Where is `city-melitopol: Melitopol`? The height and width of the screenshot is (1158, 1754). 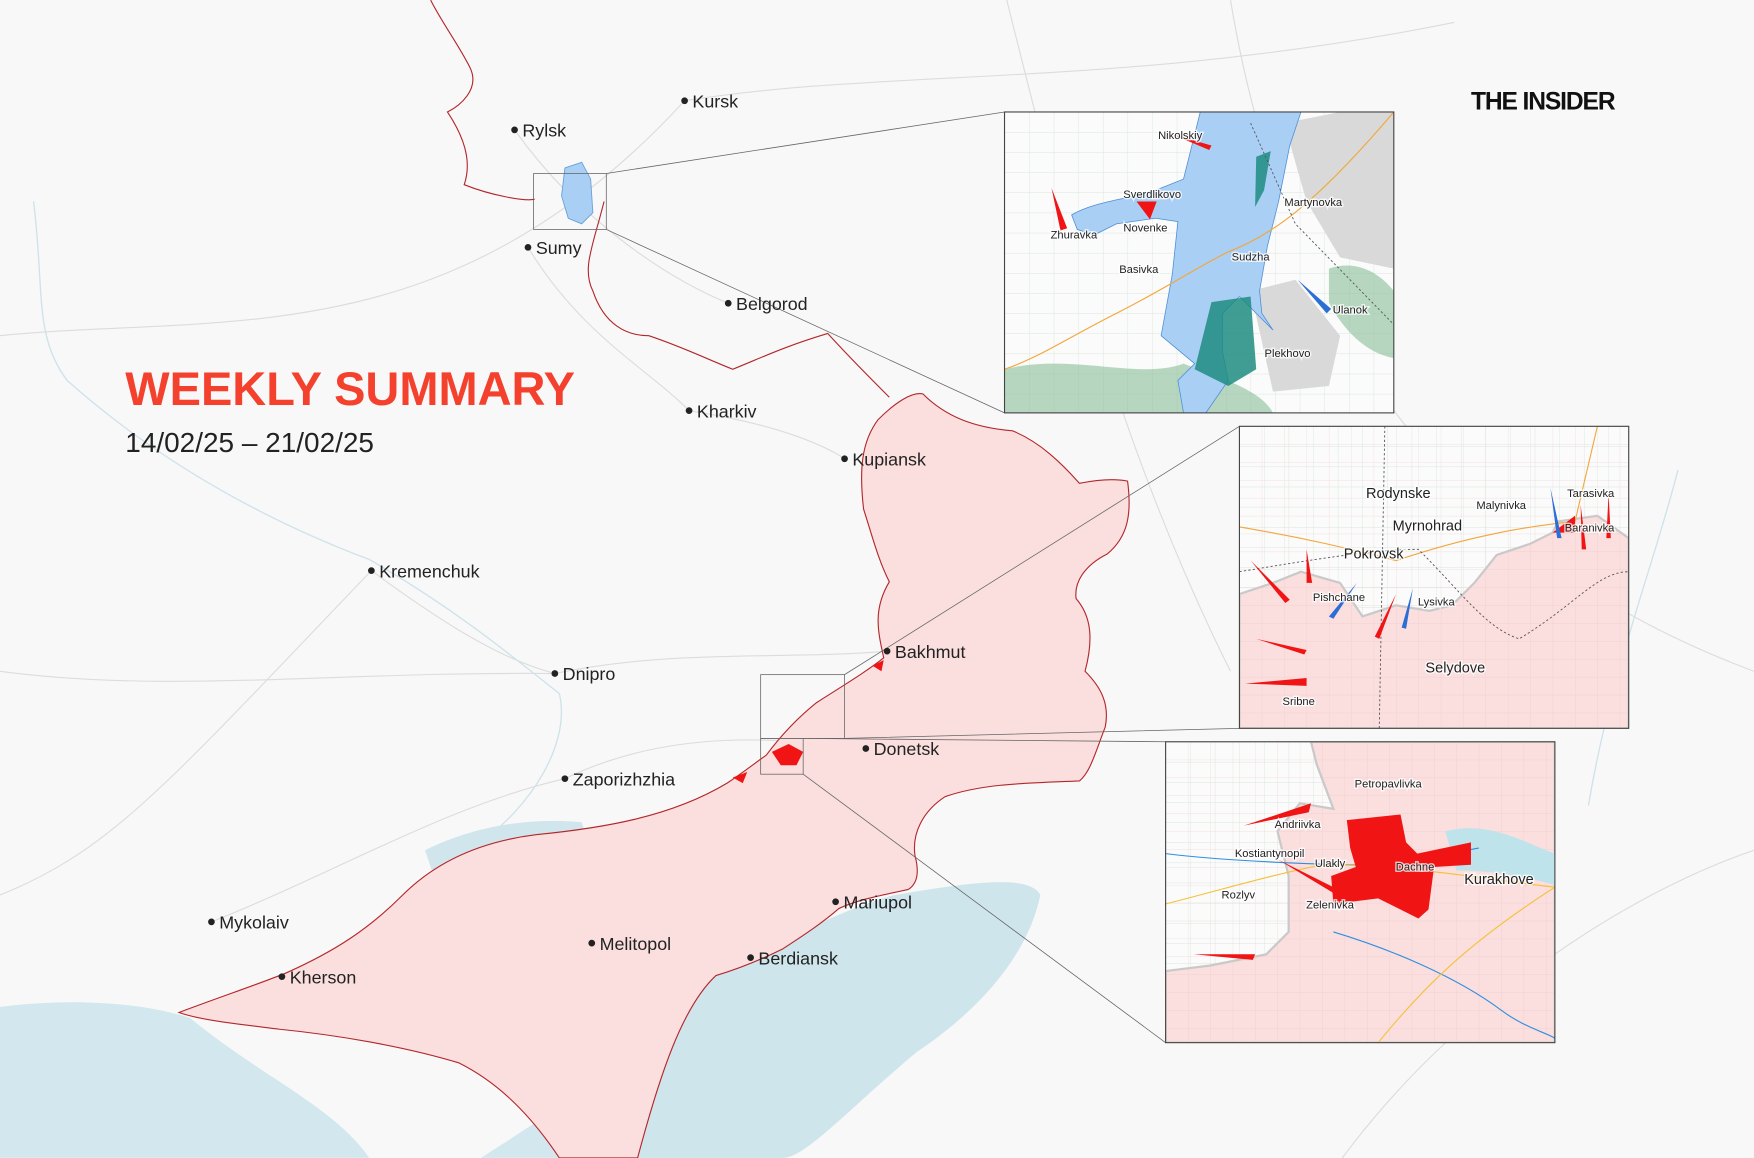 city-melitopol: Melitopol is located at coordinates (629, 944).